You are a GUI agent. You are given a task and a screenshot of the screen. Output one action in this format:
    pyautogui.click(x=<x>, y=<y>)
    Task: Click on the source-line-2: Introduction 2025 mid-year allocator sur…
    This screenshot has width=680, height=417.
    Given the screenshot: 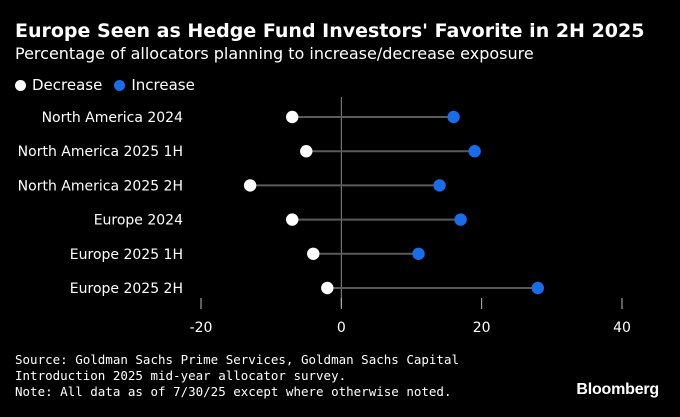 What is the action you would take?
    pyautogui.click(x=181, y=375)
    